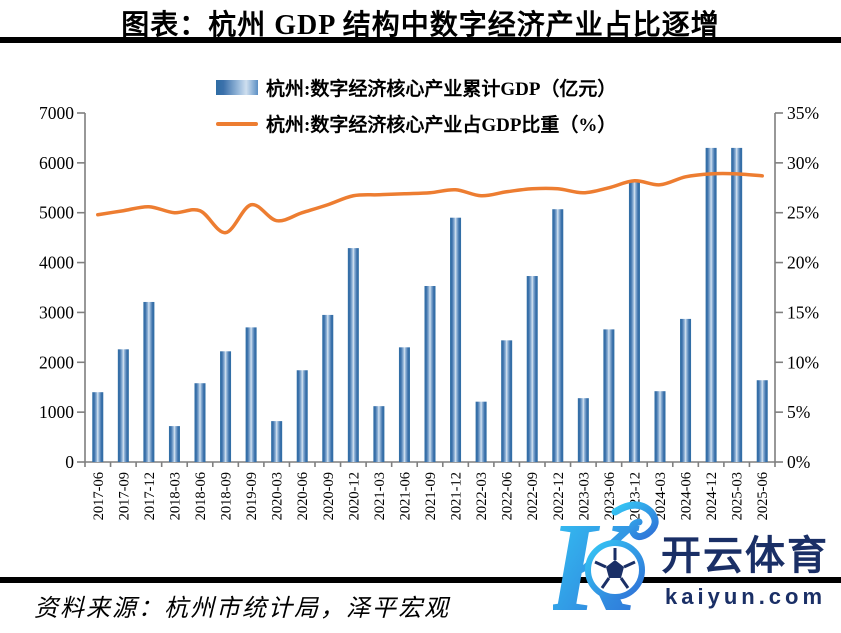  Describe the element at coordinates (56, 163) in the screenshot. I see `y-left-tick-label: 6000` at that location.